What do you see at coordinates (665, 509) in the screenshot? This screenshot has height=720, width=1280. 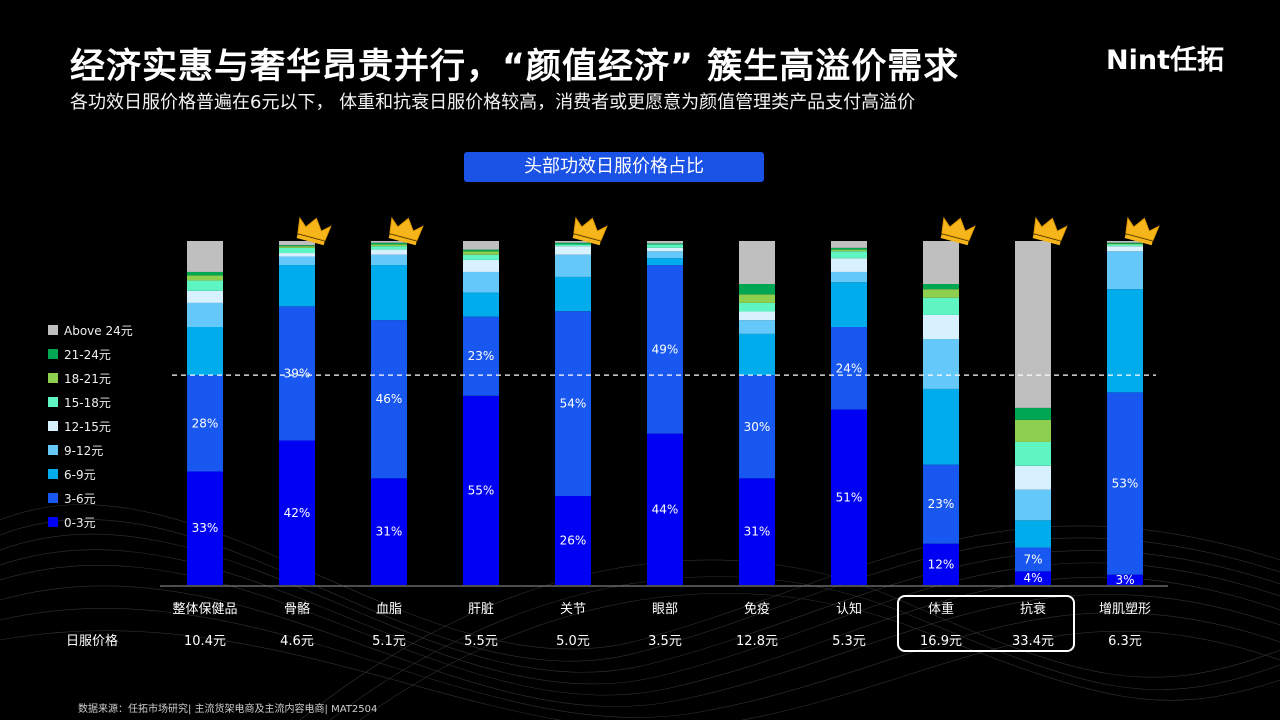 I see `data-label: 44%` at bounding box center [665, 509].